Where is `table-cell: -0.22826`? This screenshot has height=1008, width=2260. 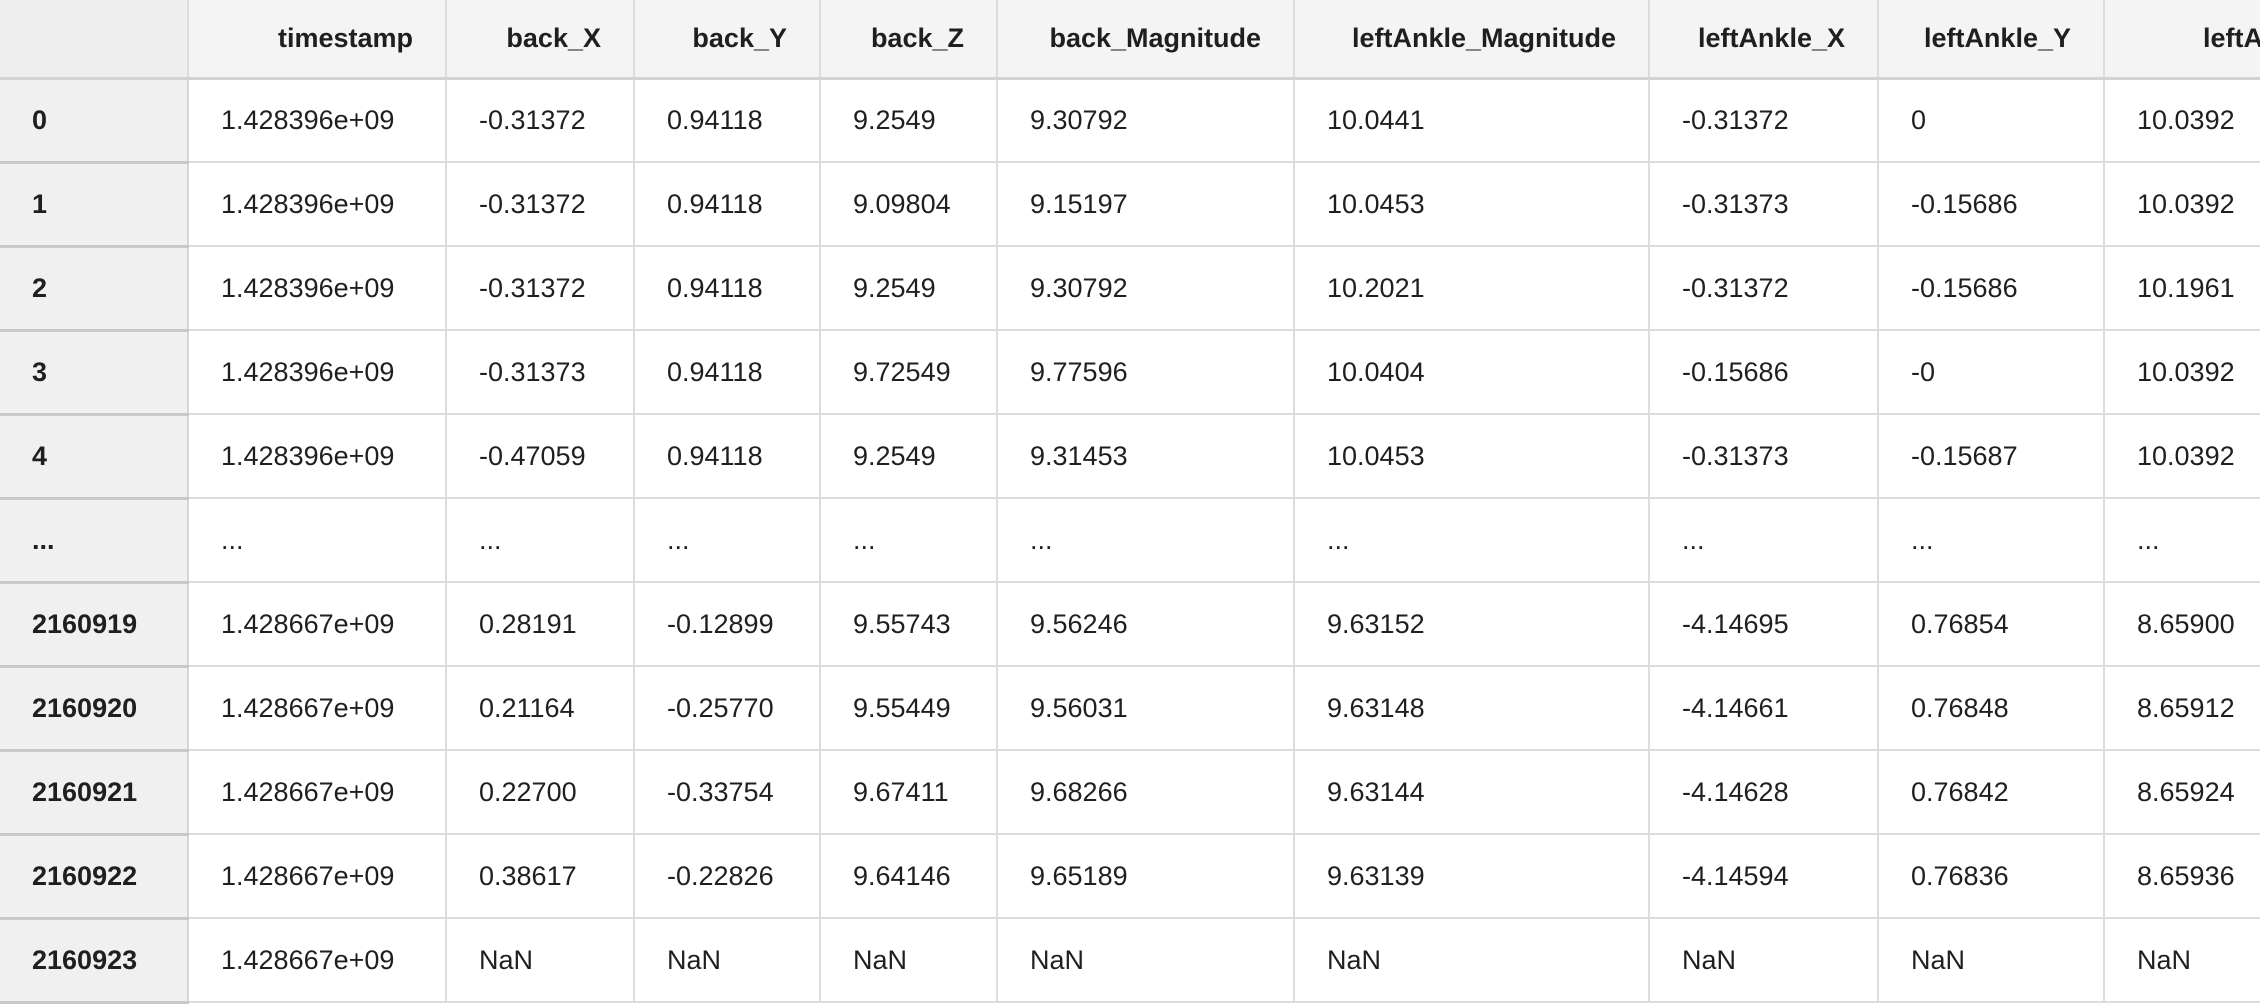
table-cell: -0.22826 is located at coordinates (727, 876).